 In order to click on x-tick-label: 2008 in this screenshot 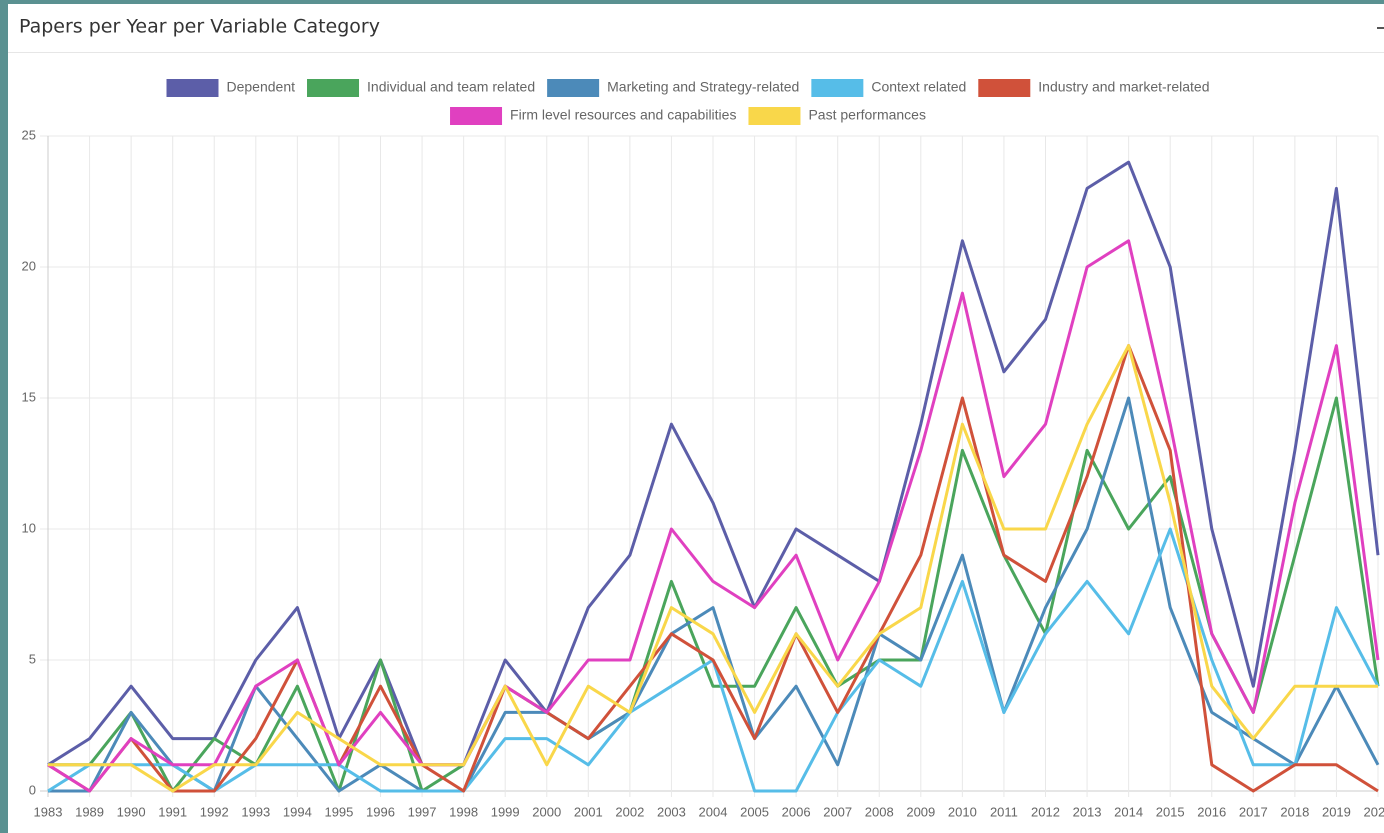, I will do `click(879, 811)`.